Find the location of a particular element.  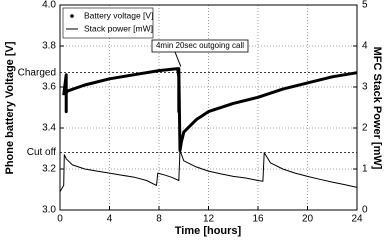

y2-tick-label: 5 is located at coordinates (365, 5).